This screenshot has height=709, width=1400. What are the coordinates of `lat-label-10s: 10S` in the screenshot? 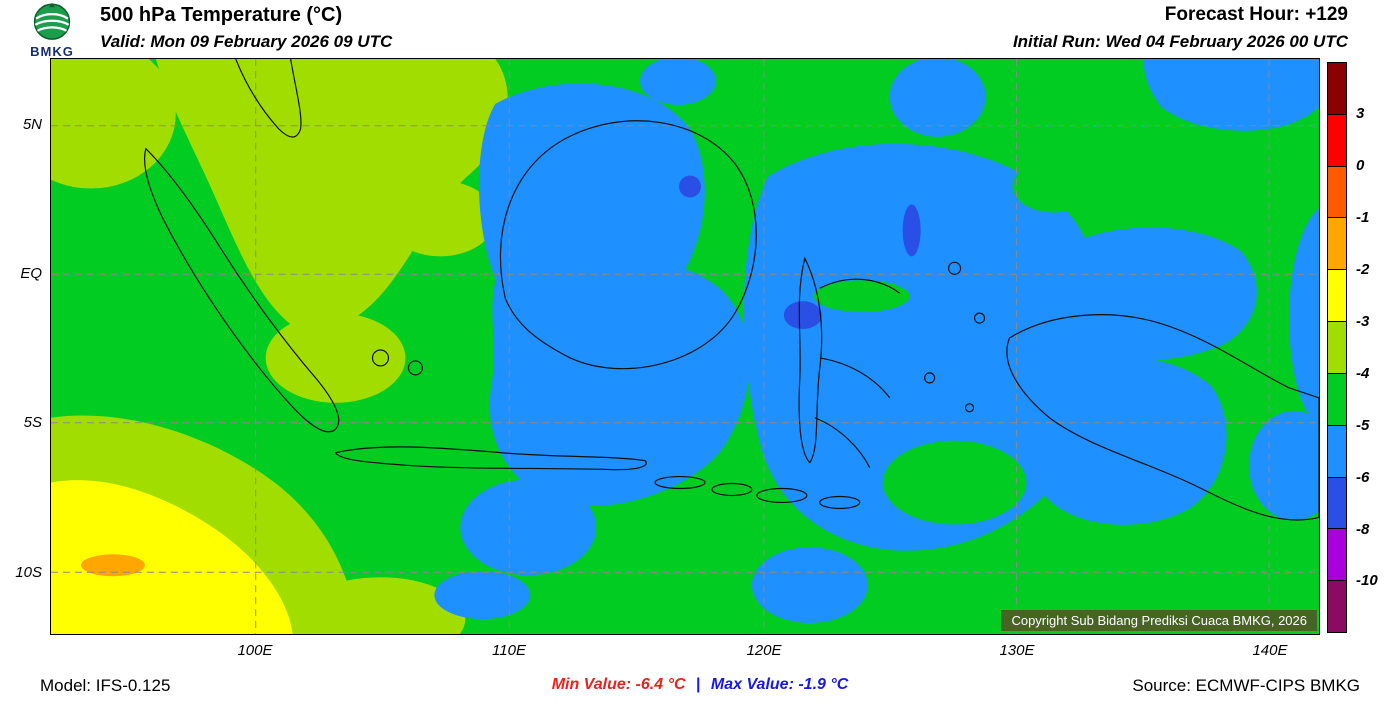 It's located at (28, 572).